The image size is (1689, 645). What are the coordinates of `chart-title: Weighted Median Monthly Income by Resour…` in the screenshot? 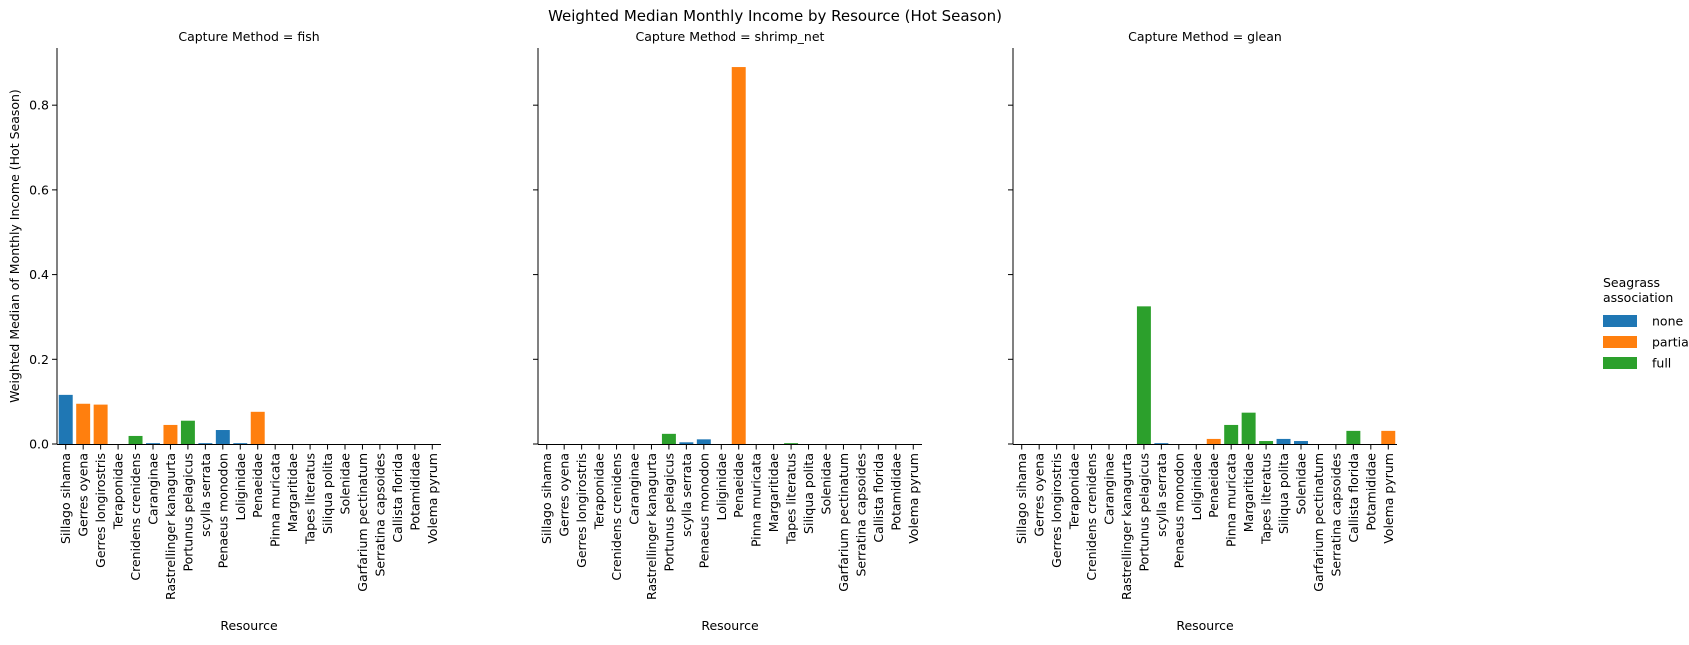 It's located at (775, 16).